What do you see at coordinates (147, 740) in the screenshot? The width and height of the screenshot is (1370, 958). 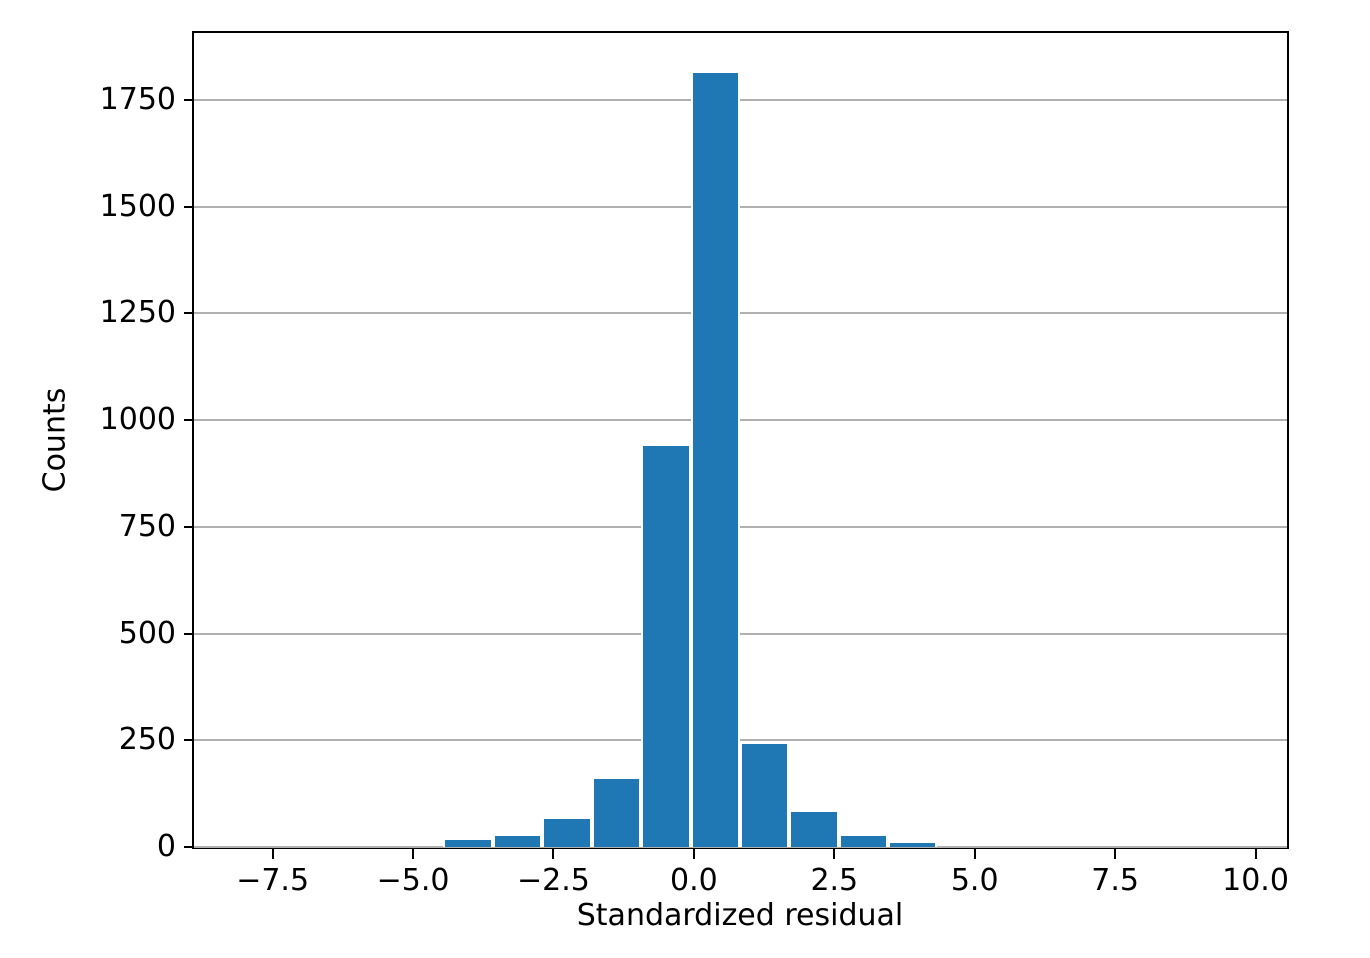 I see `y-tick-label: 250` at bounding box center [147, 740].